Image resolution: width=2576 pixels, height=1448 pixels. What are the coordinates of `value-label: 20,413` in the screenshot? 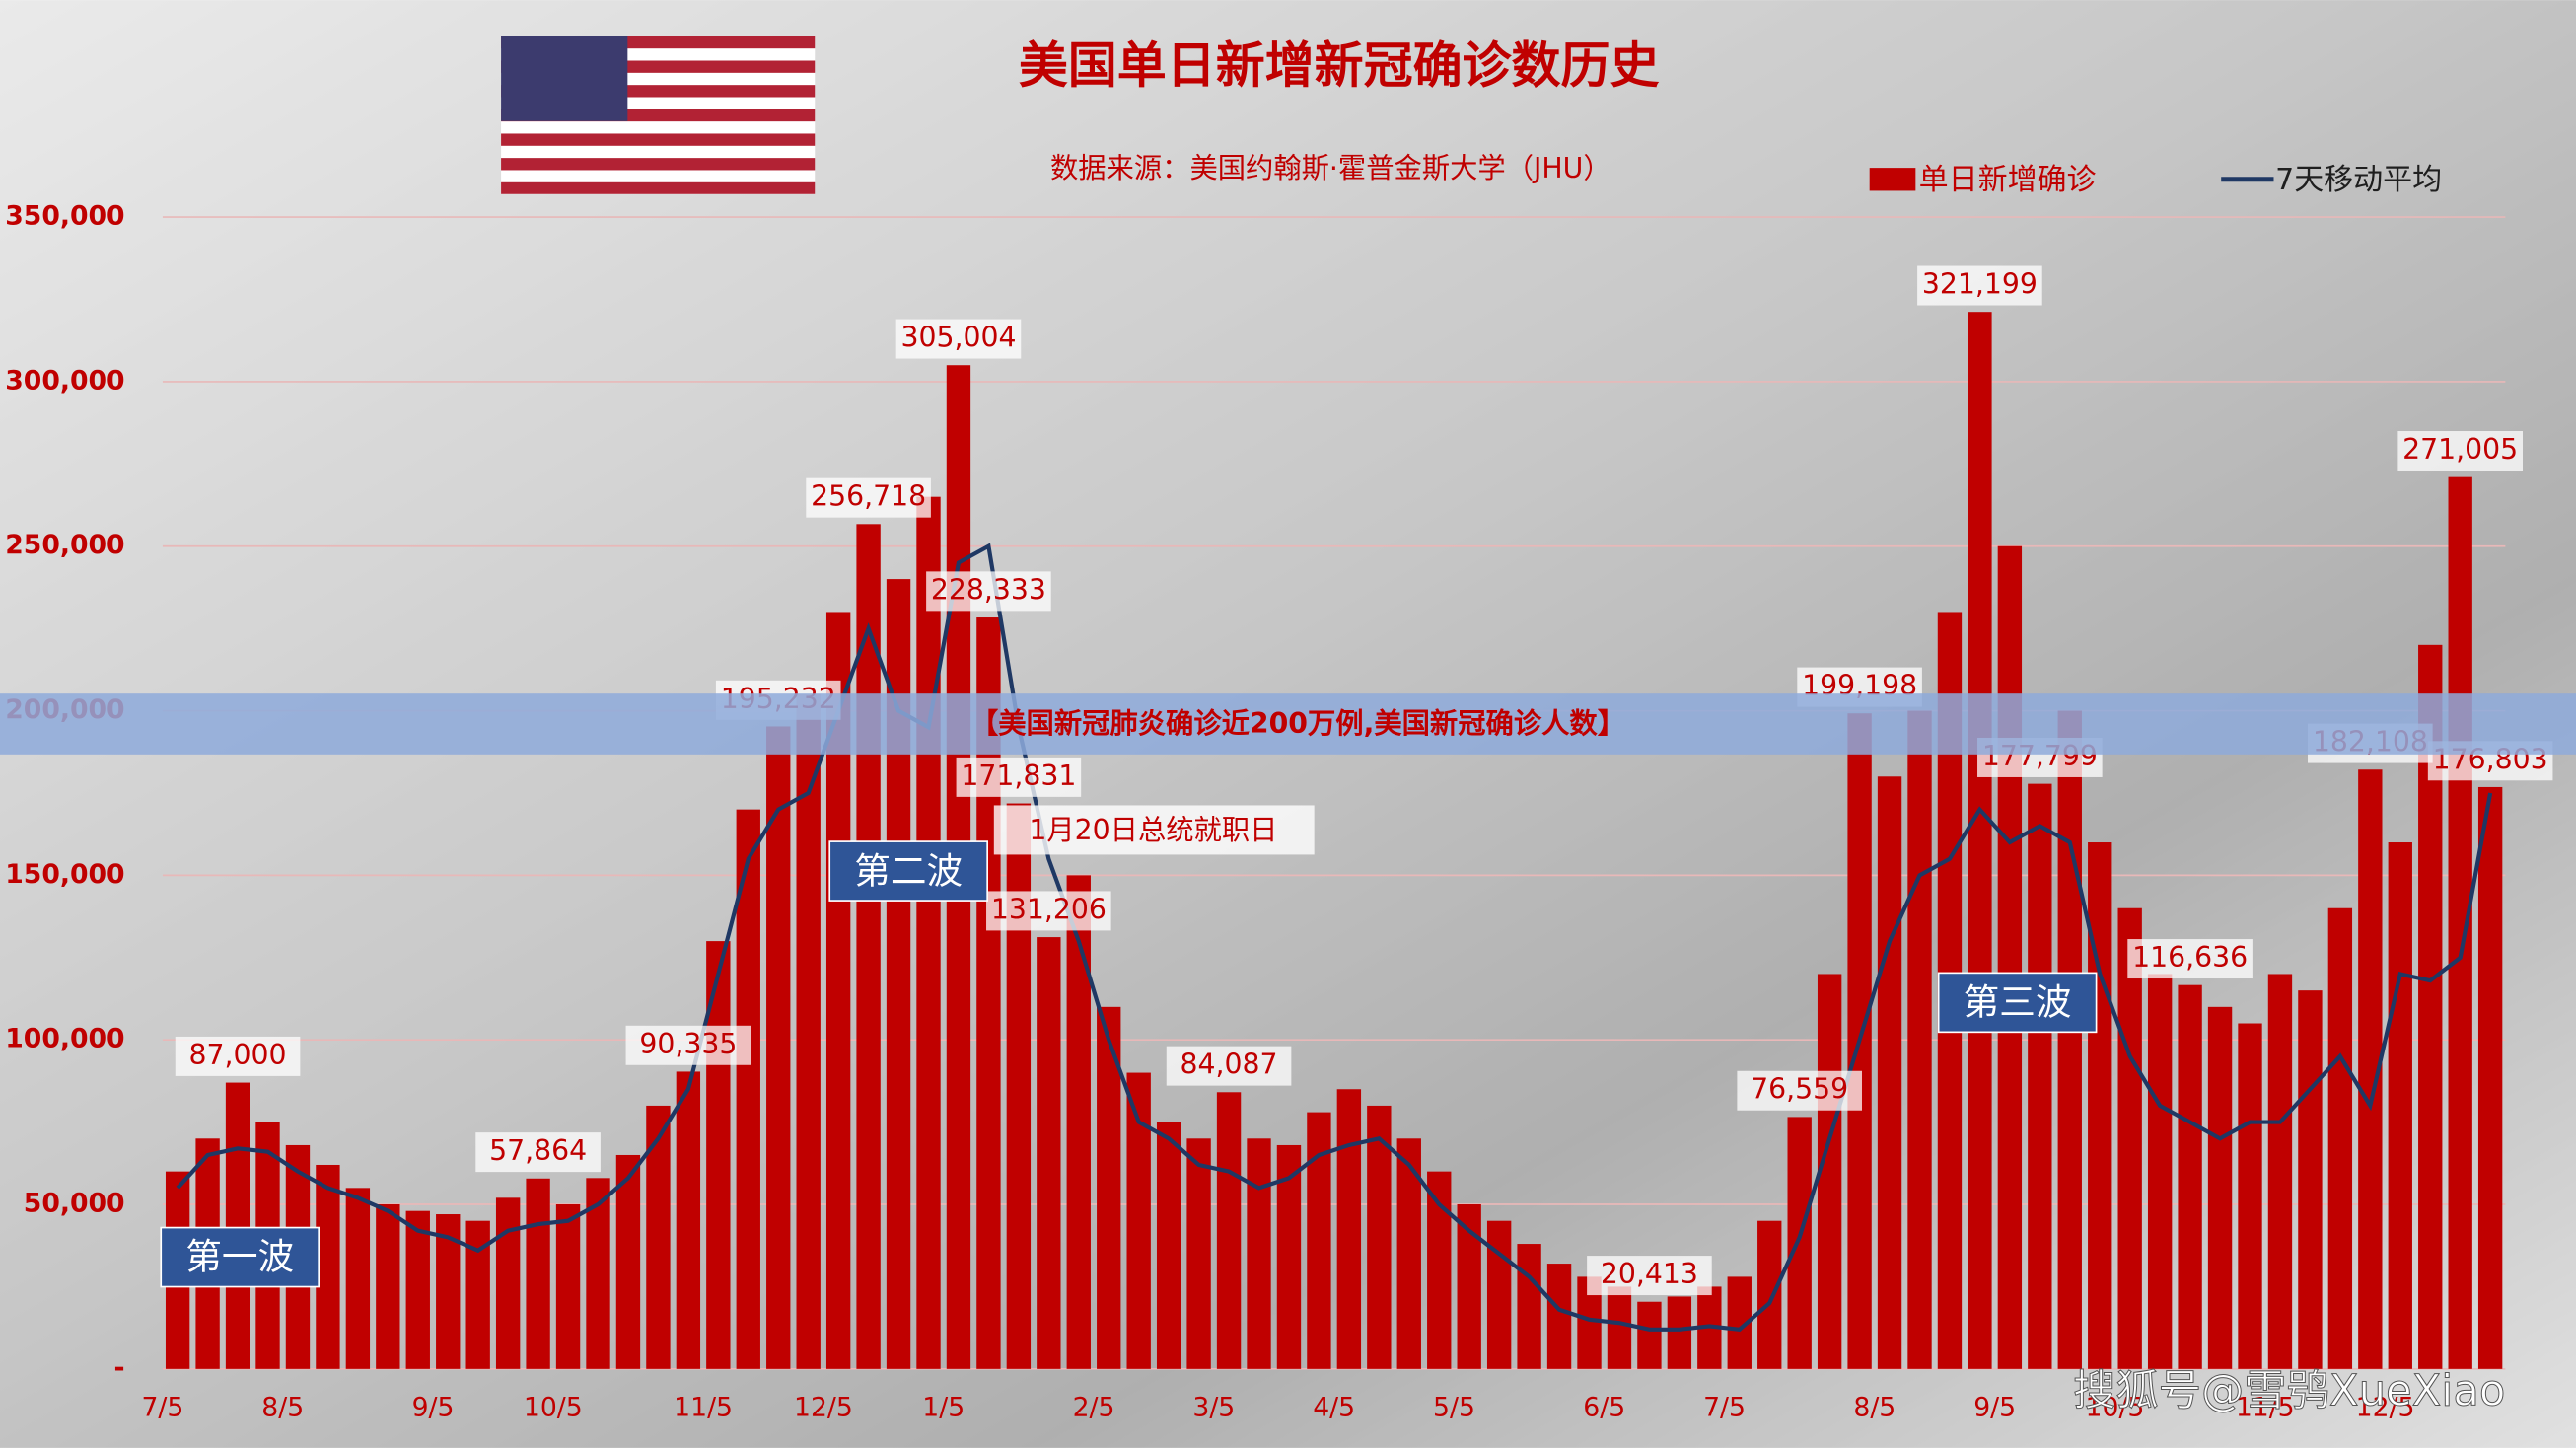 It's located at (1650, 1274).